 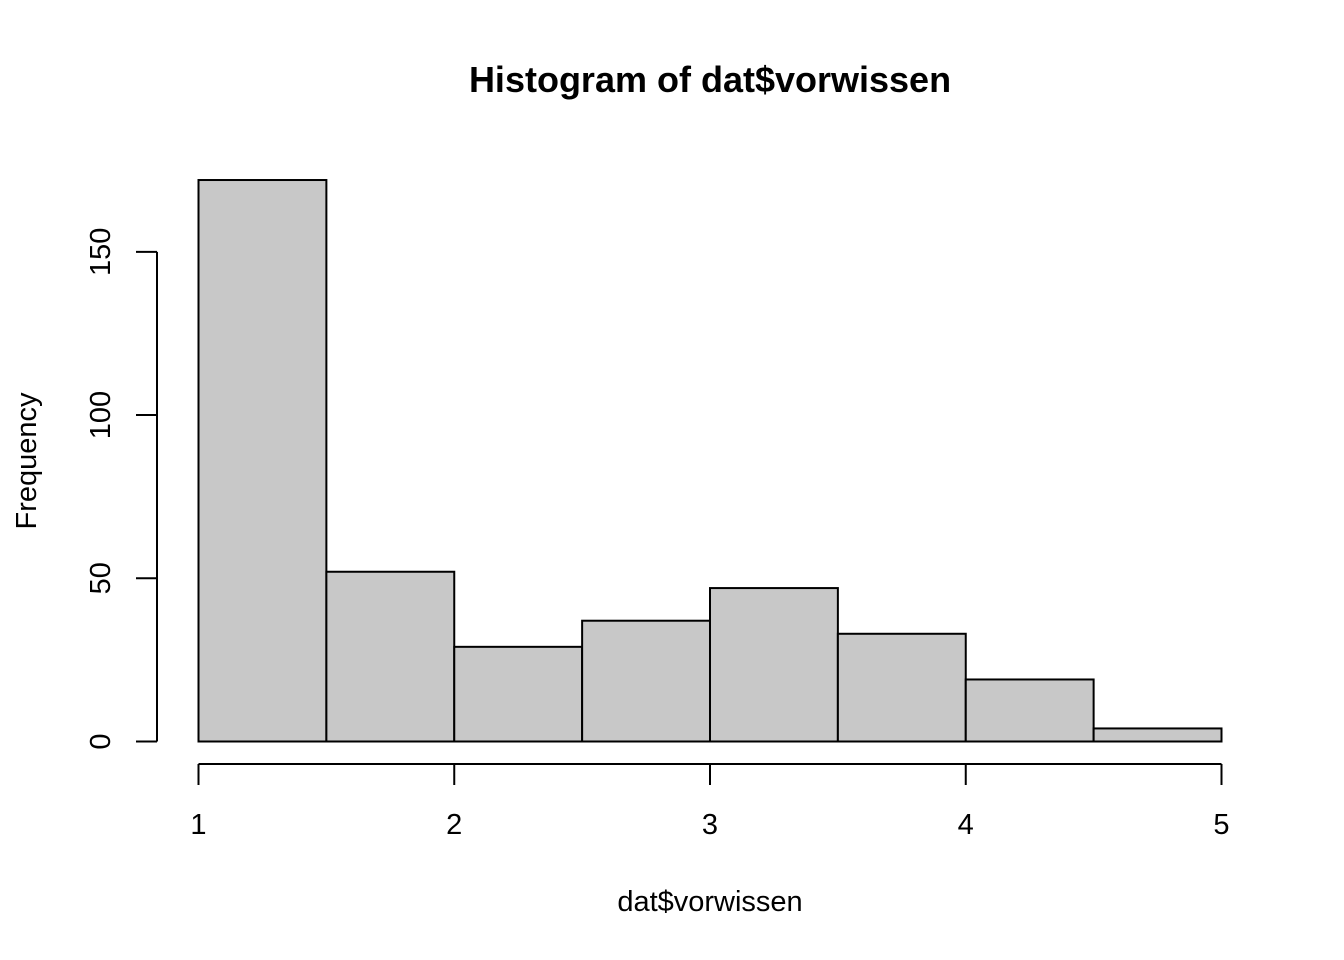 I want to click on y-tick-label-0: 0, so click(x=101, y=741).